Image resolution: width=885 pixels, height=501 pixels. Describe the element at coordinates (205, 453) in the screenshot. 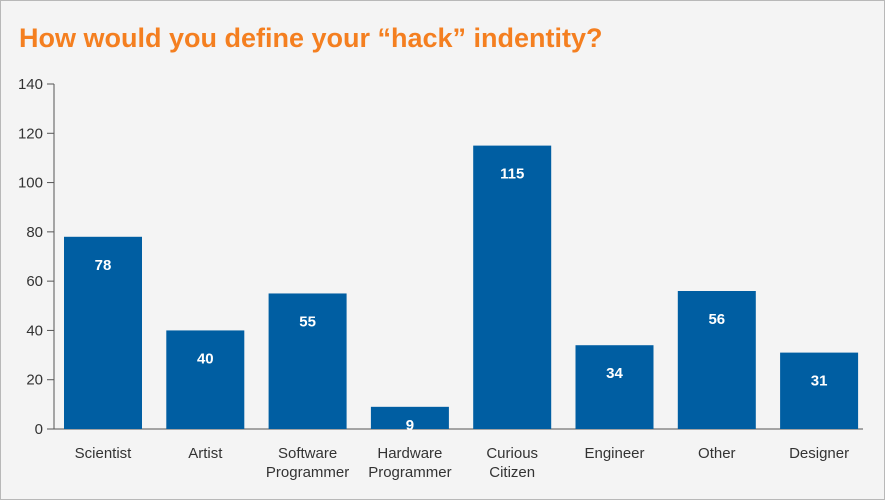

I see `category-label: Artist` at that location.